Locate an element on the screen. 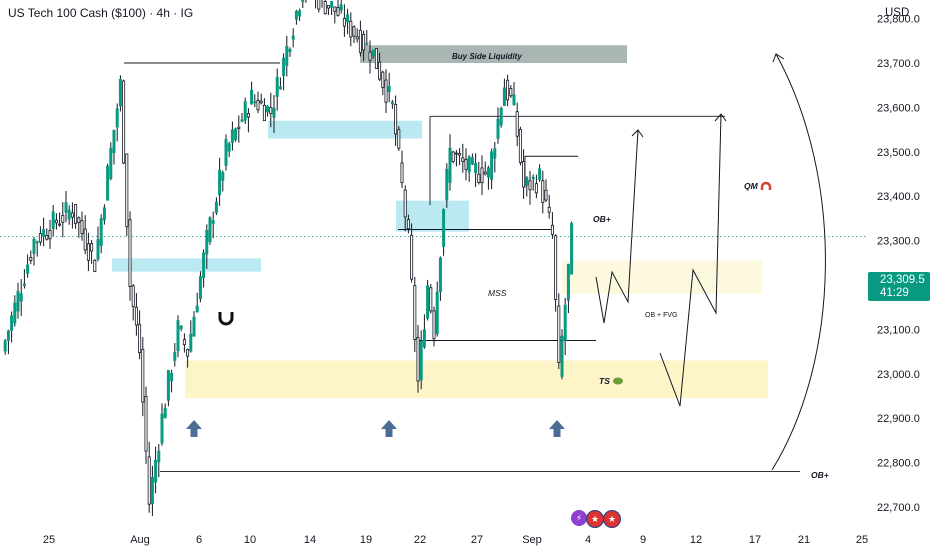 The width and height of the screenshot is (932, 555). x-tick-label: 25 is located at coordinates (862, 540).